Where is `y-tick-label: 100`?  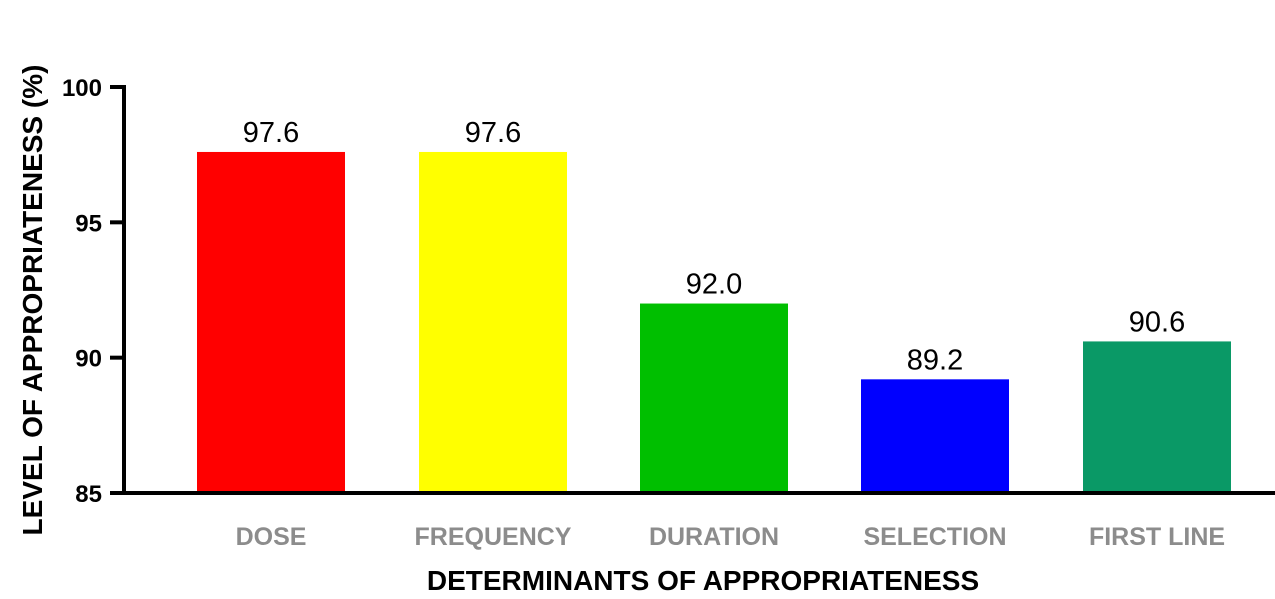 y-tick-label: 100 is located at coordinates (82, 88).